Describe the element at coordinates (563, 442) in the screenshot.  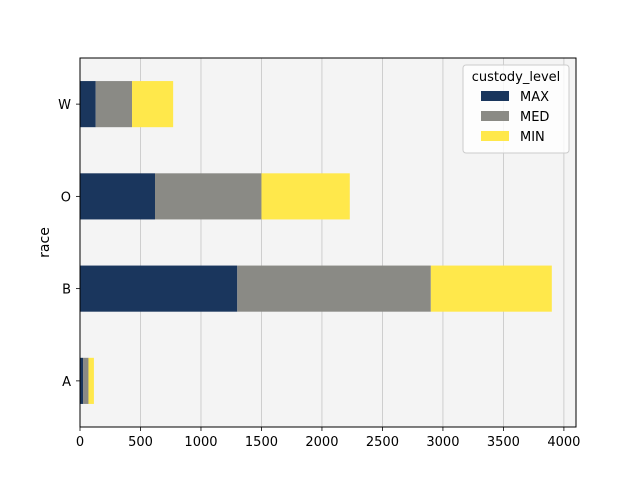
I see `x-tick-label: 4000` at that location.